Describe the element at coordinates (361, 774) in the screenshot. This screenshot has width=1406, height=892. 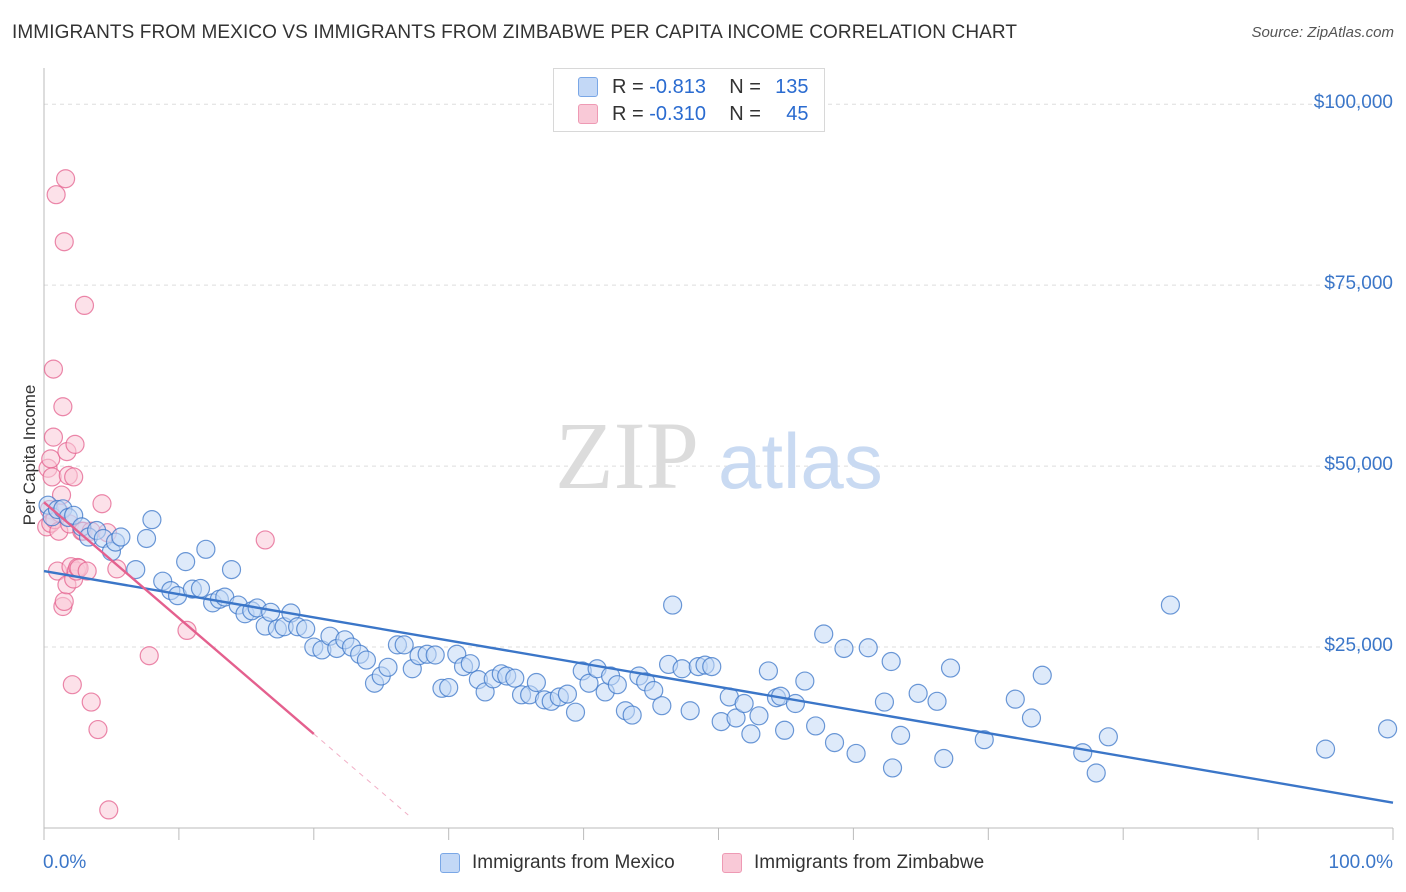
I see `trend-line-zimbabwe-extension` at that location.